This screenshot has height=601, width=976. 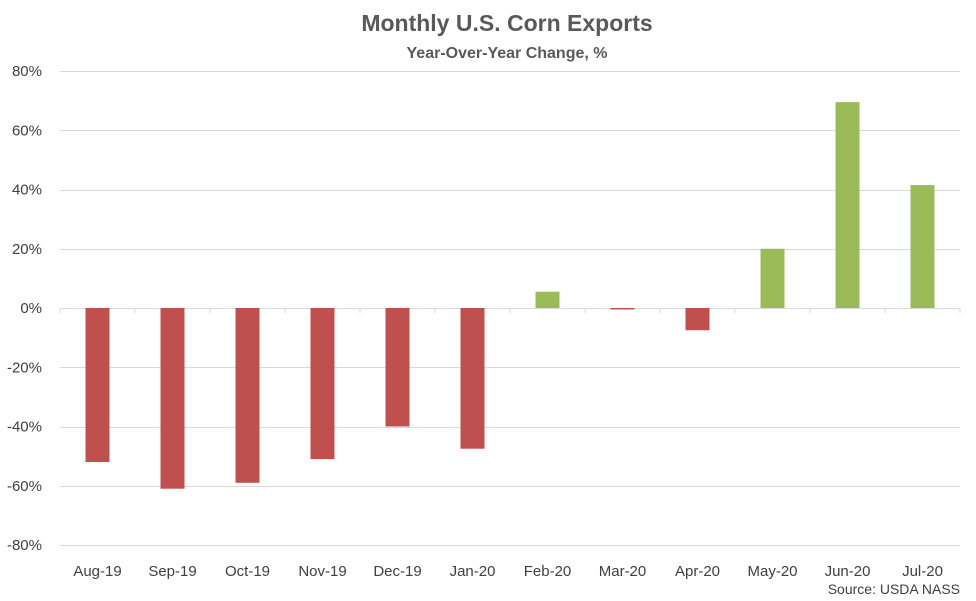 What do you see at coordinates (473, 571) in the screenshot?
I see `x-tick-label: Jan-20` at bounding box center [473, 571].